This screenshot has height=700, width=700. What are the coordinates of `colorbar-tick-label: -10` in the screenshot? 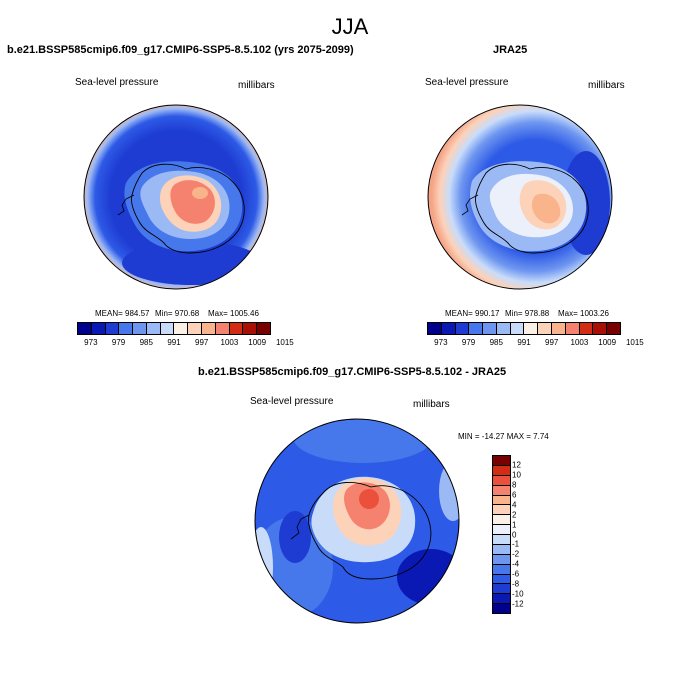 It's located at (518, 594).